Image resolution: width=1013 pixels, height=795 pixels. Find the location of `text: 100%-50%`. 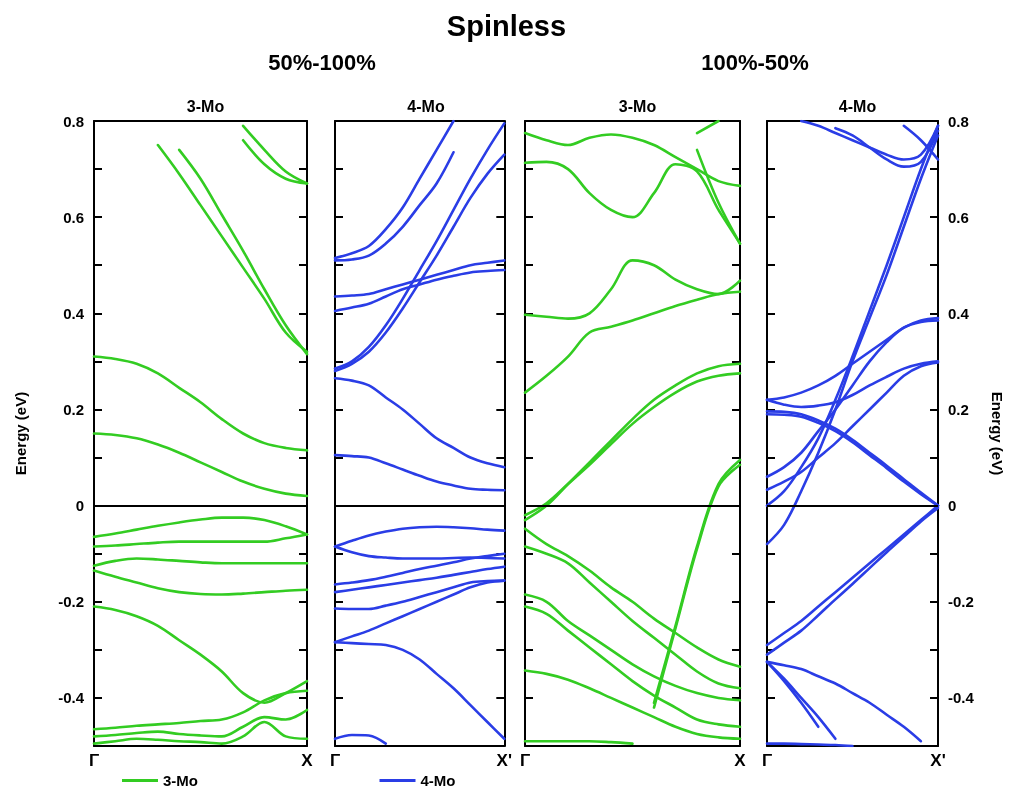

text: 100%-50% is located at coordinates (755, 63).